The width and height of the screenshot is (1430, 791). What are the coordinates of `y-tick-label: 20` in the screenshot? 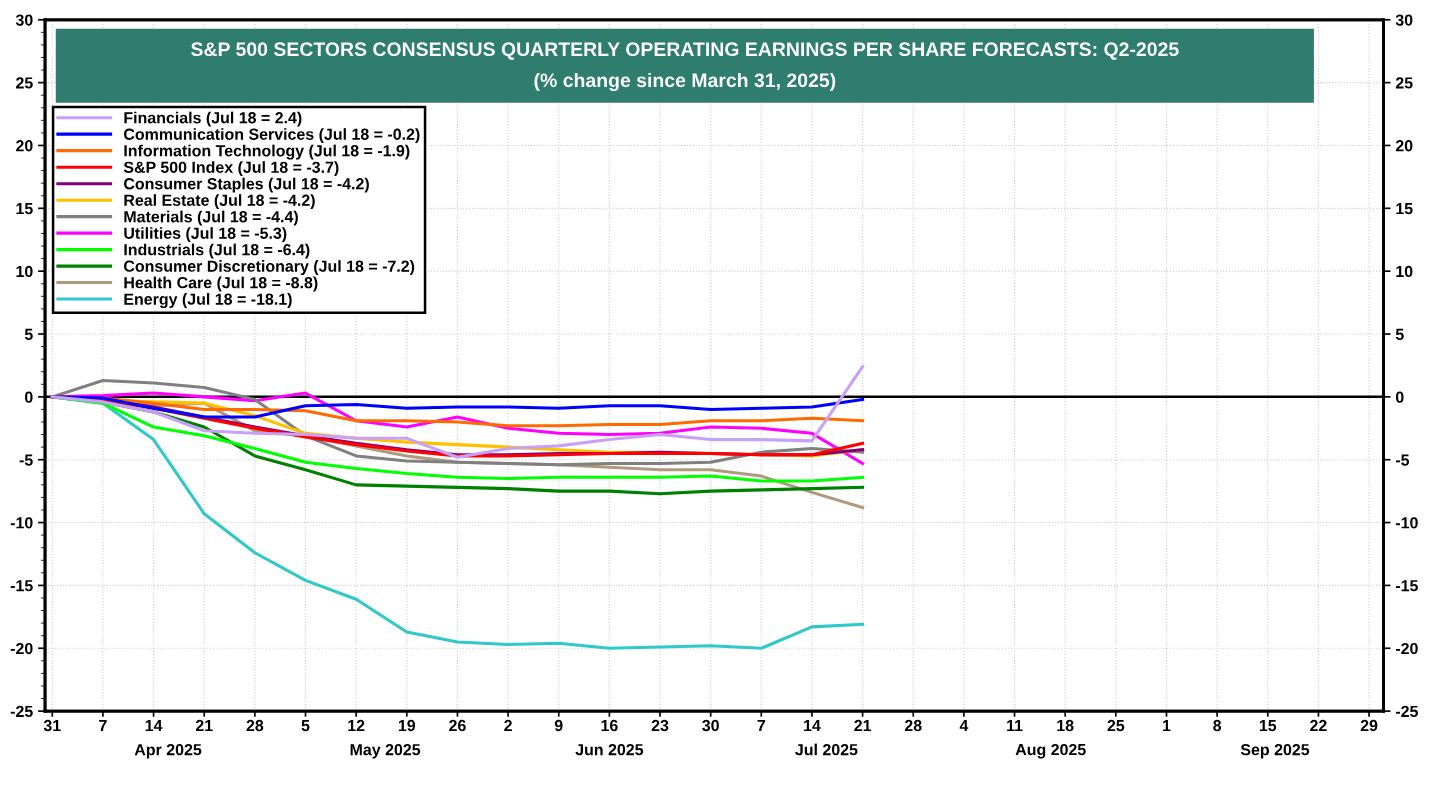 It's located at (24, 146).